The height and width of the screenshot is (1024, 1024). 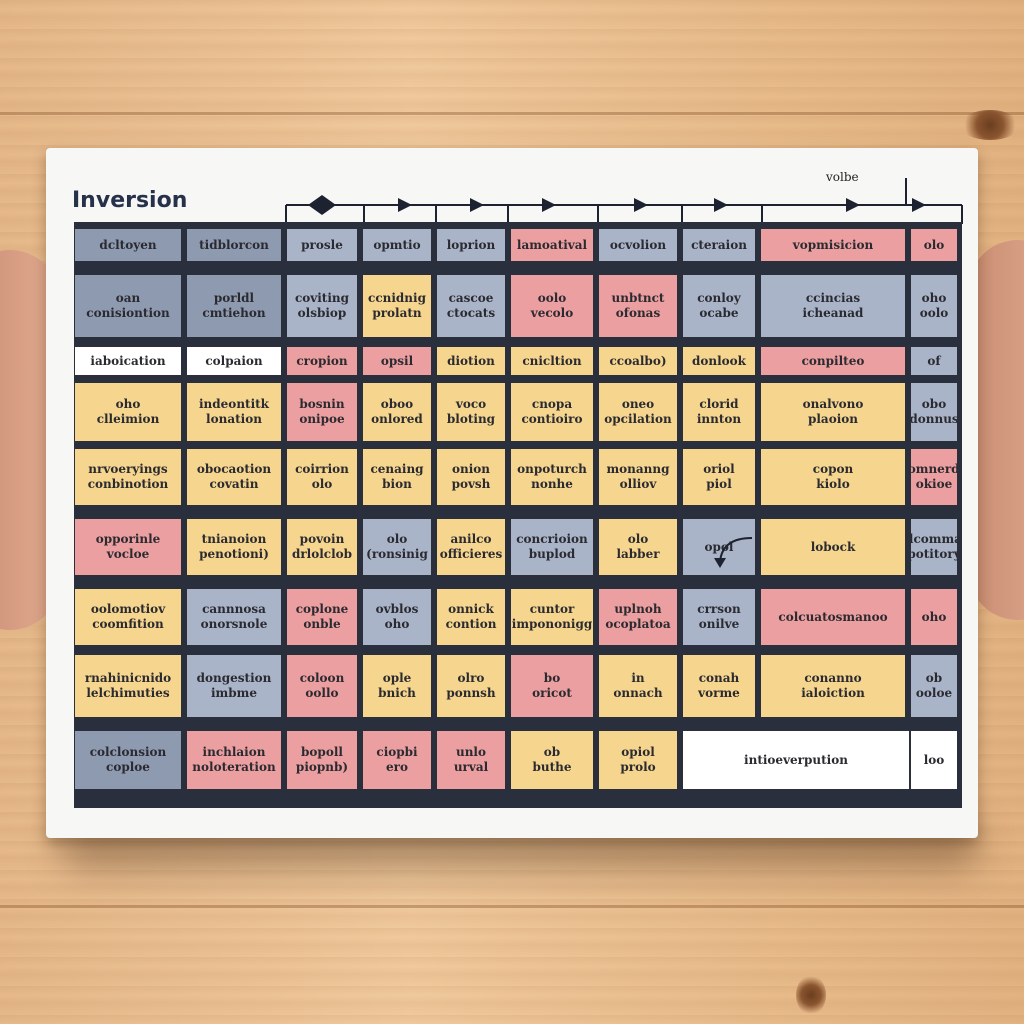 What do you see at coordinates (638, 547) in the screenshot?
I see `grid-cell: olo labber` at bounding box center [638, 547].